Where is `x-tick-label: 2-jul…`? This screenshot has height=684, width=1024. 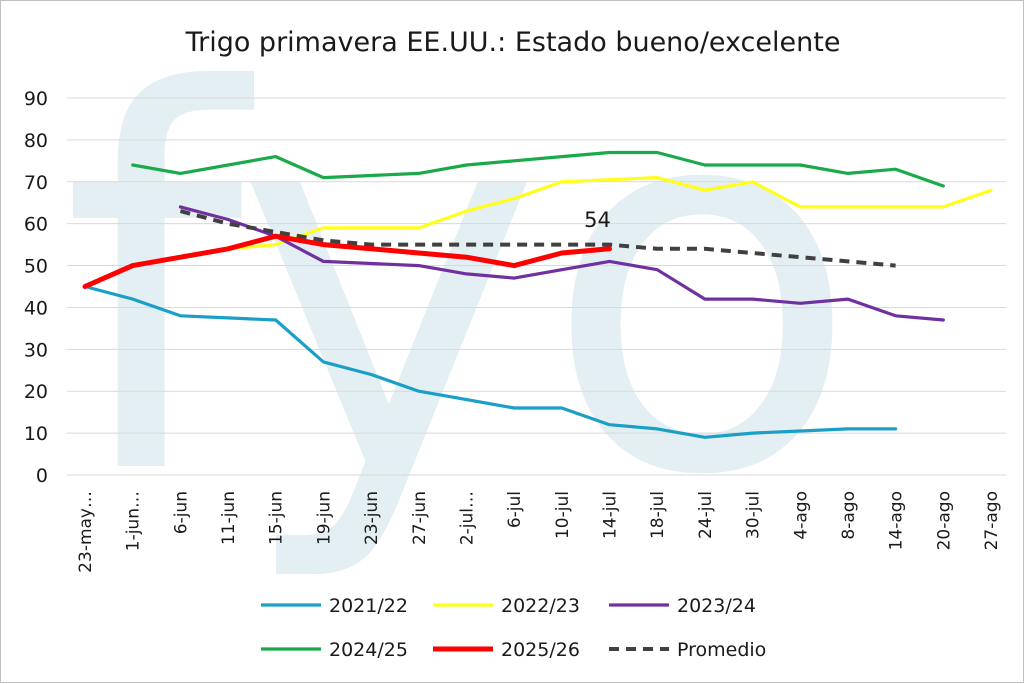
x-tick-label: 2-jul… is located at coordinates (467, 518).